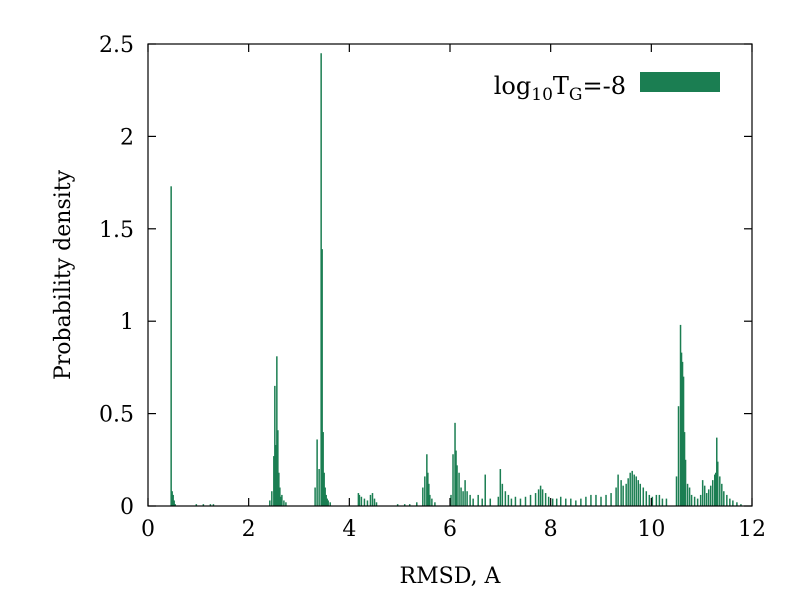 This screenshot has width=800, height=600. I want to click on legend-suffix: =-8, so click(605, 86).